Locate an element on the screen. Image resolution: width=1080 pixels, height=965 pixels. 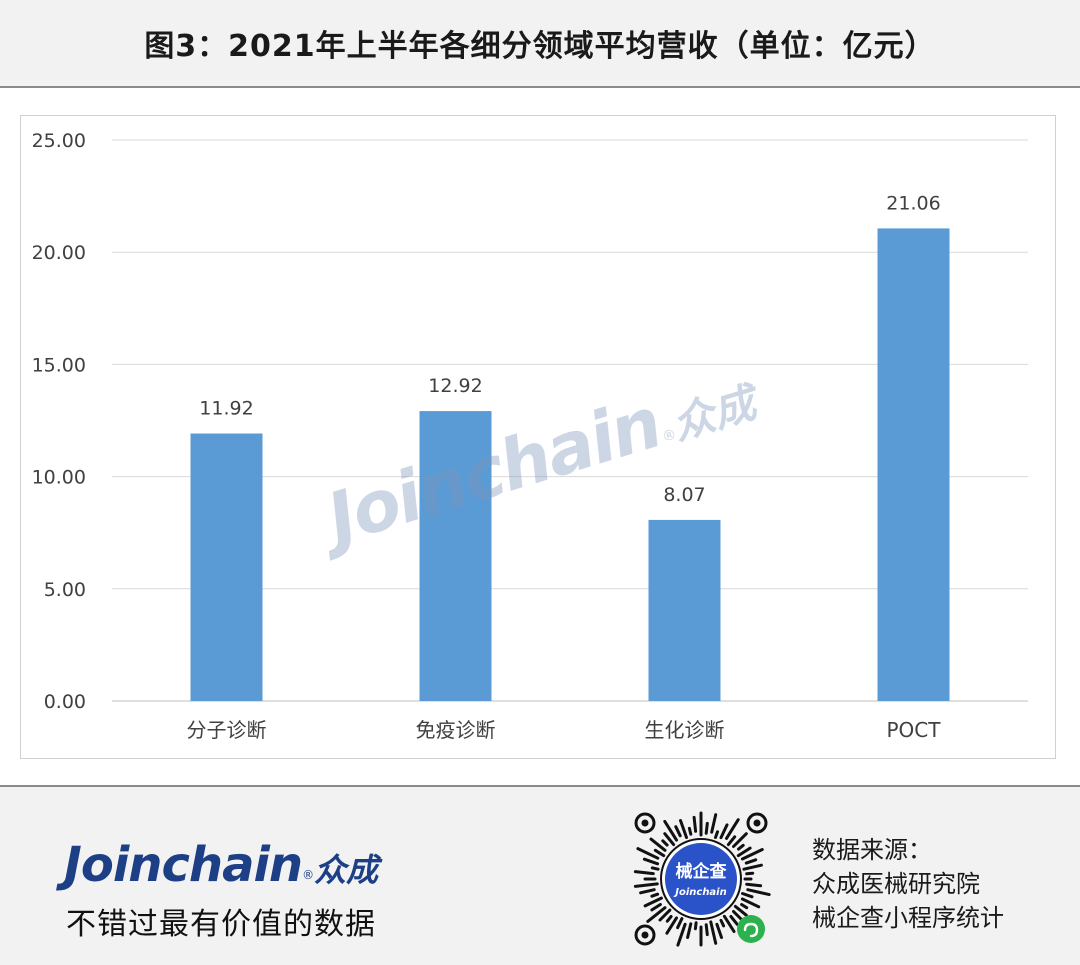
page-header: 图3：2021年上半年各细分领域平均营收（单位：亿元） is located at coordinates (540, 44).